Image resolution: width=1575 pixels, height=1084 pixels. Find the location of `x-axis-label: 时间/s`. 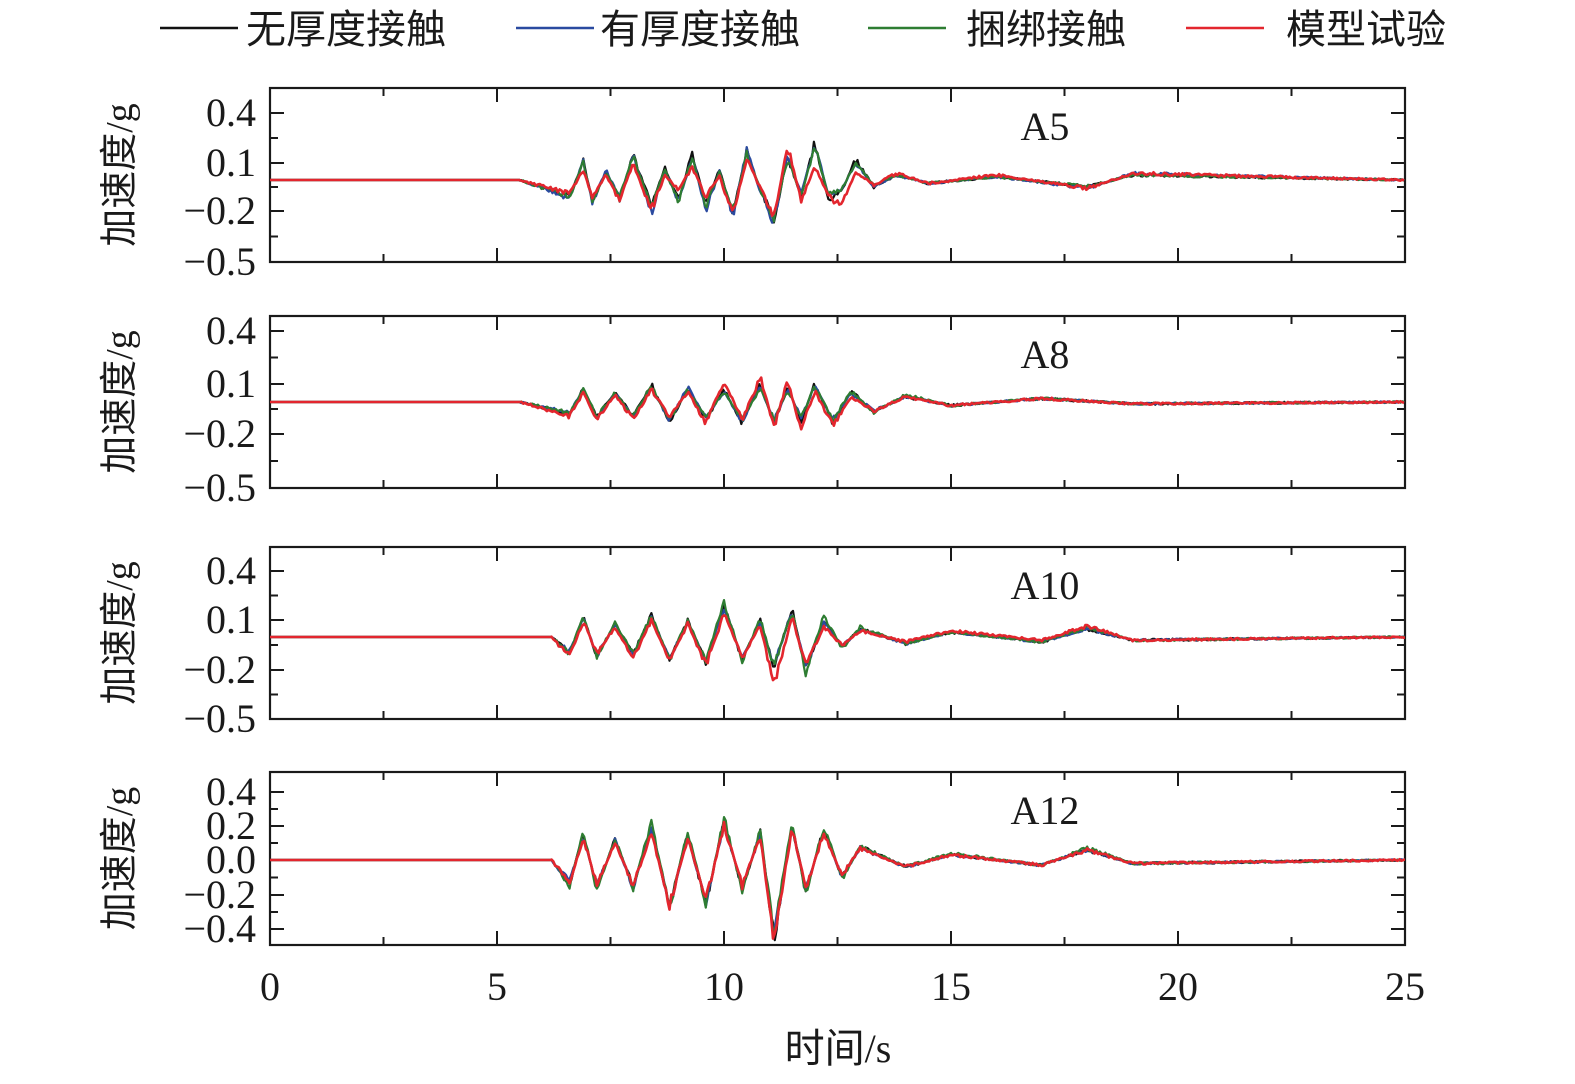

x-axis-label: 时间/s is located at coordinates (838, 1048).